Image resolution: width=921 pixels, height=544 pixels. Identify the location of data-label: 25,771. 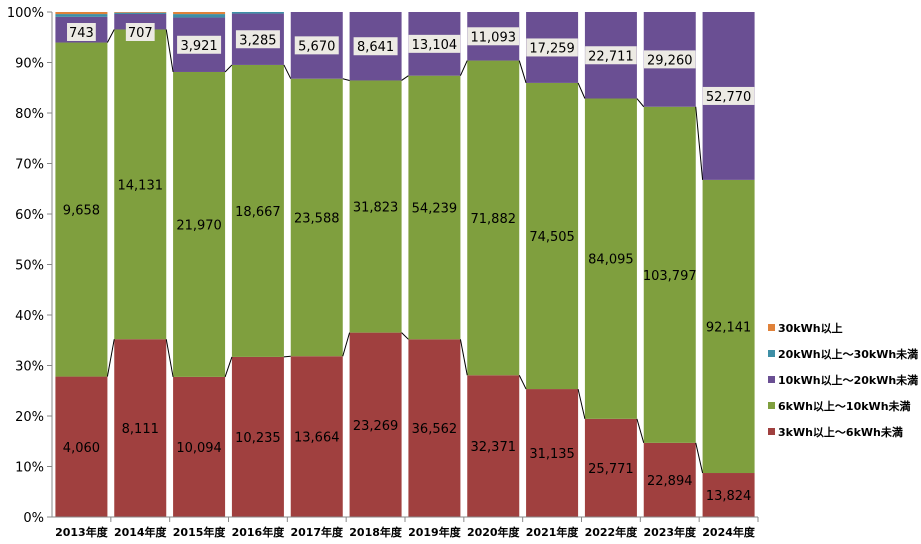
(611, 469).